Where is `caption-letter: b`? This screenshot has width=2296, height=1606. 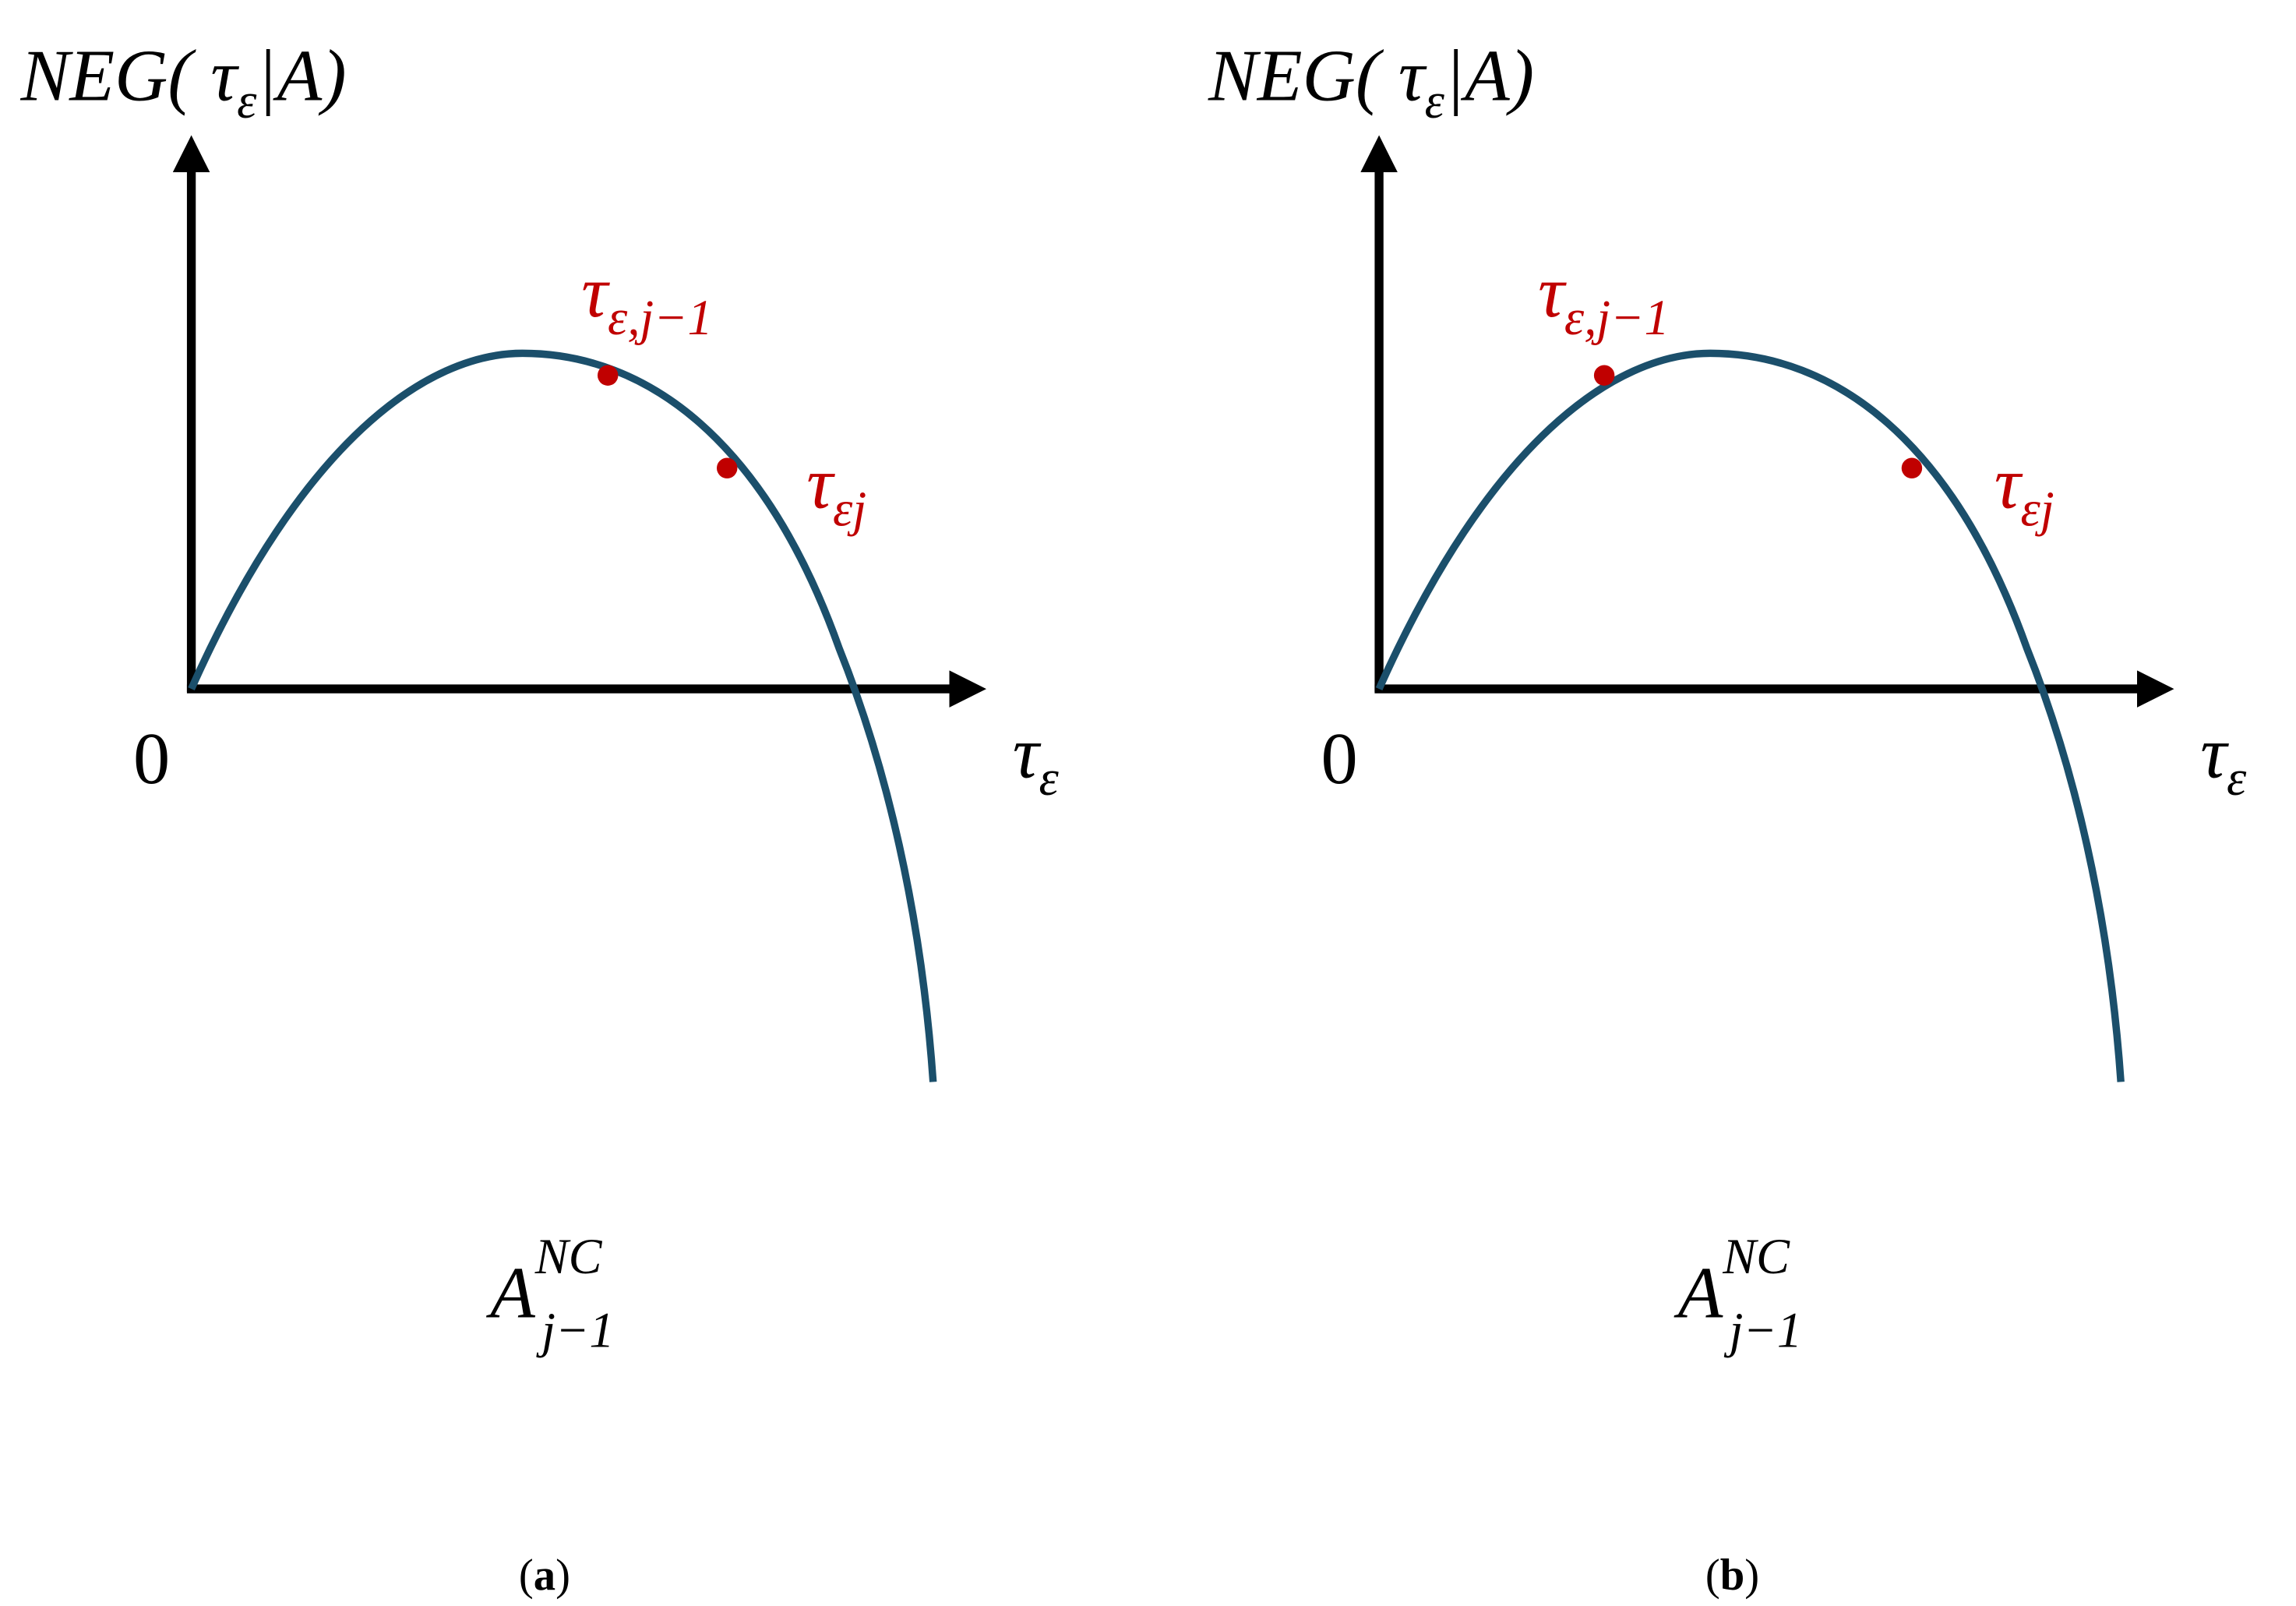
caption-letter: b is located at coordinates (1733, 1576).